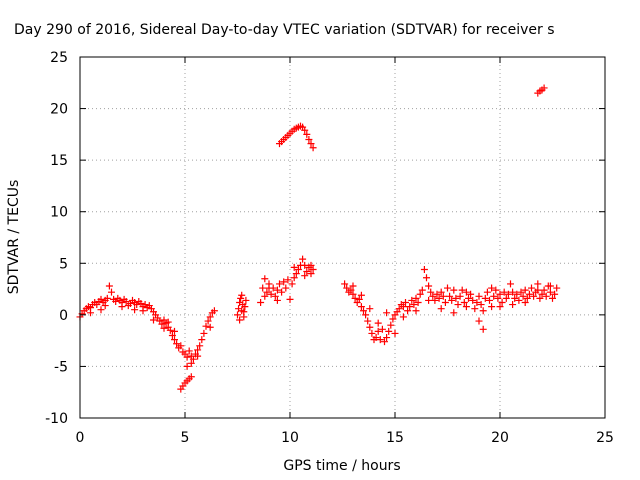 Image resolution: width=640 pixels, height=480 pixels. What do you see at coordinates (61, 367) in the screenshot?
I see `y-tick-label: -5` at bounding box center [61, 367].